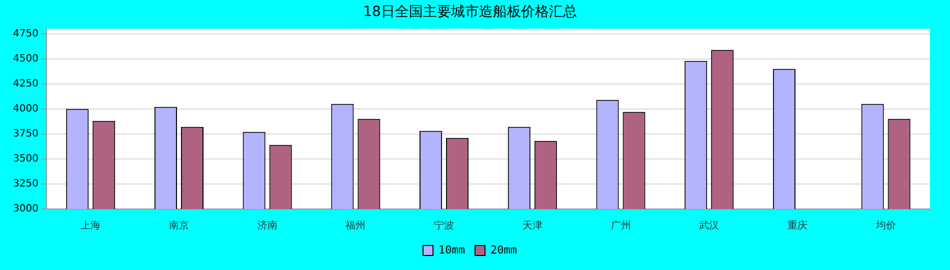  Describe the element at coordinates (25, 134) in the screenshot. I see `y-tick-label: 3750` at that location.